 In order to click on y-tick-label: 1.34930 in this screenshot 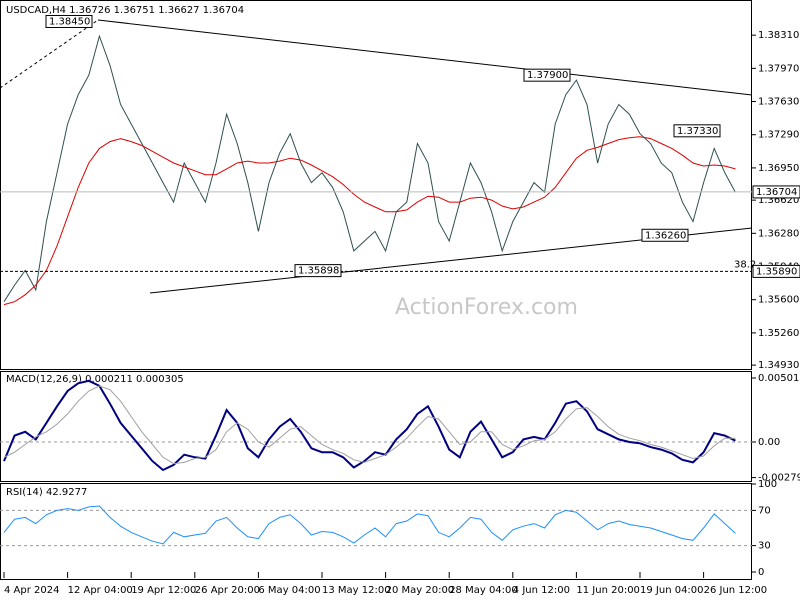, I will do `click(778, 365)`.